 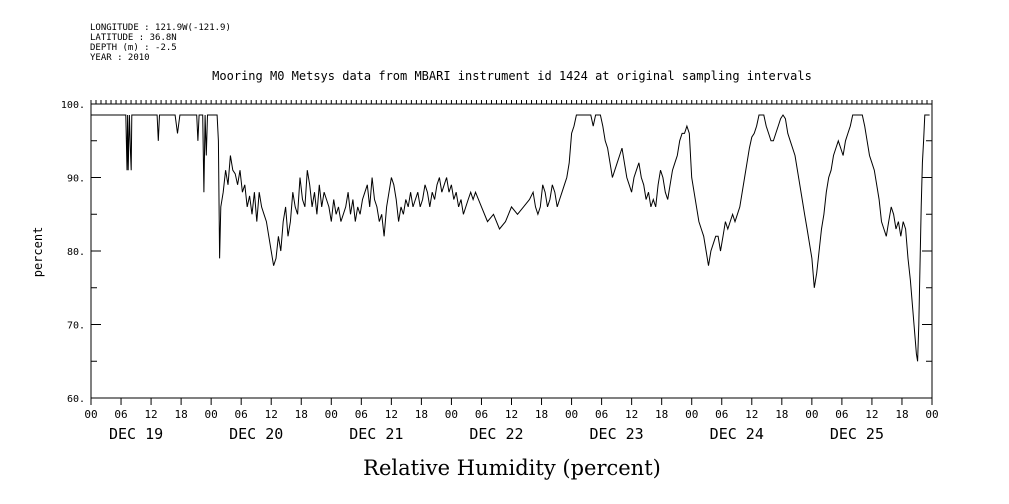 I want to click on y-tick-label: 60., so click(x=76, y=399).